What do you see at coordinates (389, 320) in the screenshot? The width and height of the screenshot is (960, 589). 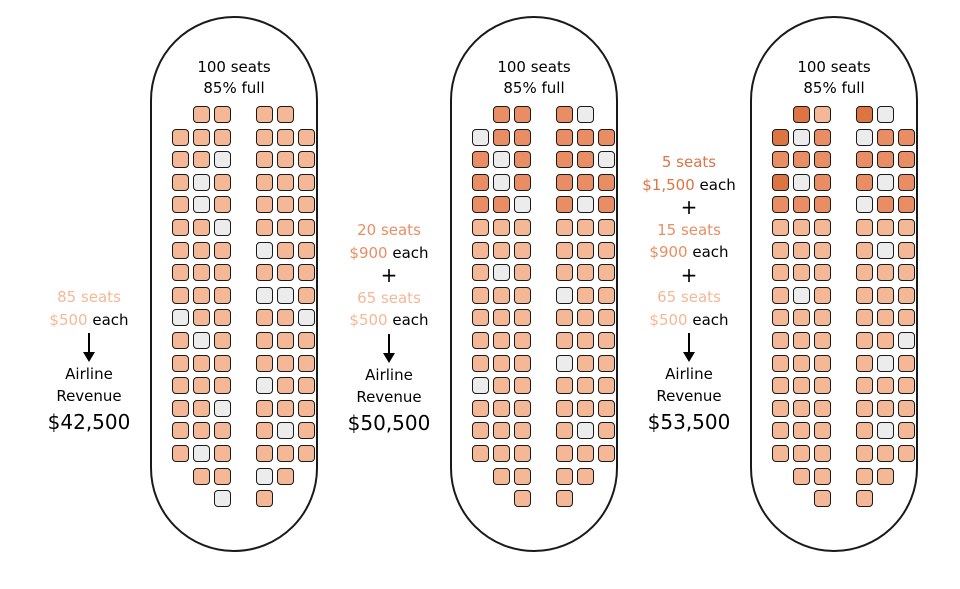 I see `fare-tier-500-price: $500 each` at bounding box center [389, 320].